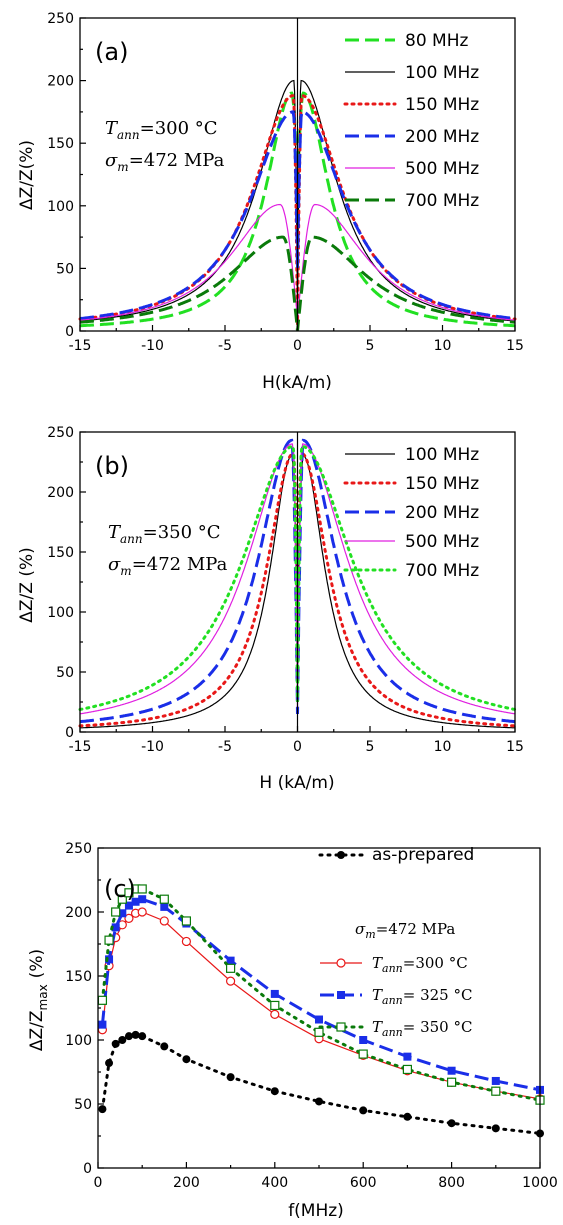 Image resolution: width=563 pixels, height=1225 pixels. What do you see at coordinates (540, 1183) in the screenshot?
I see `x-tick-label: 1000` at bounding box center [540, 1183].